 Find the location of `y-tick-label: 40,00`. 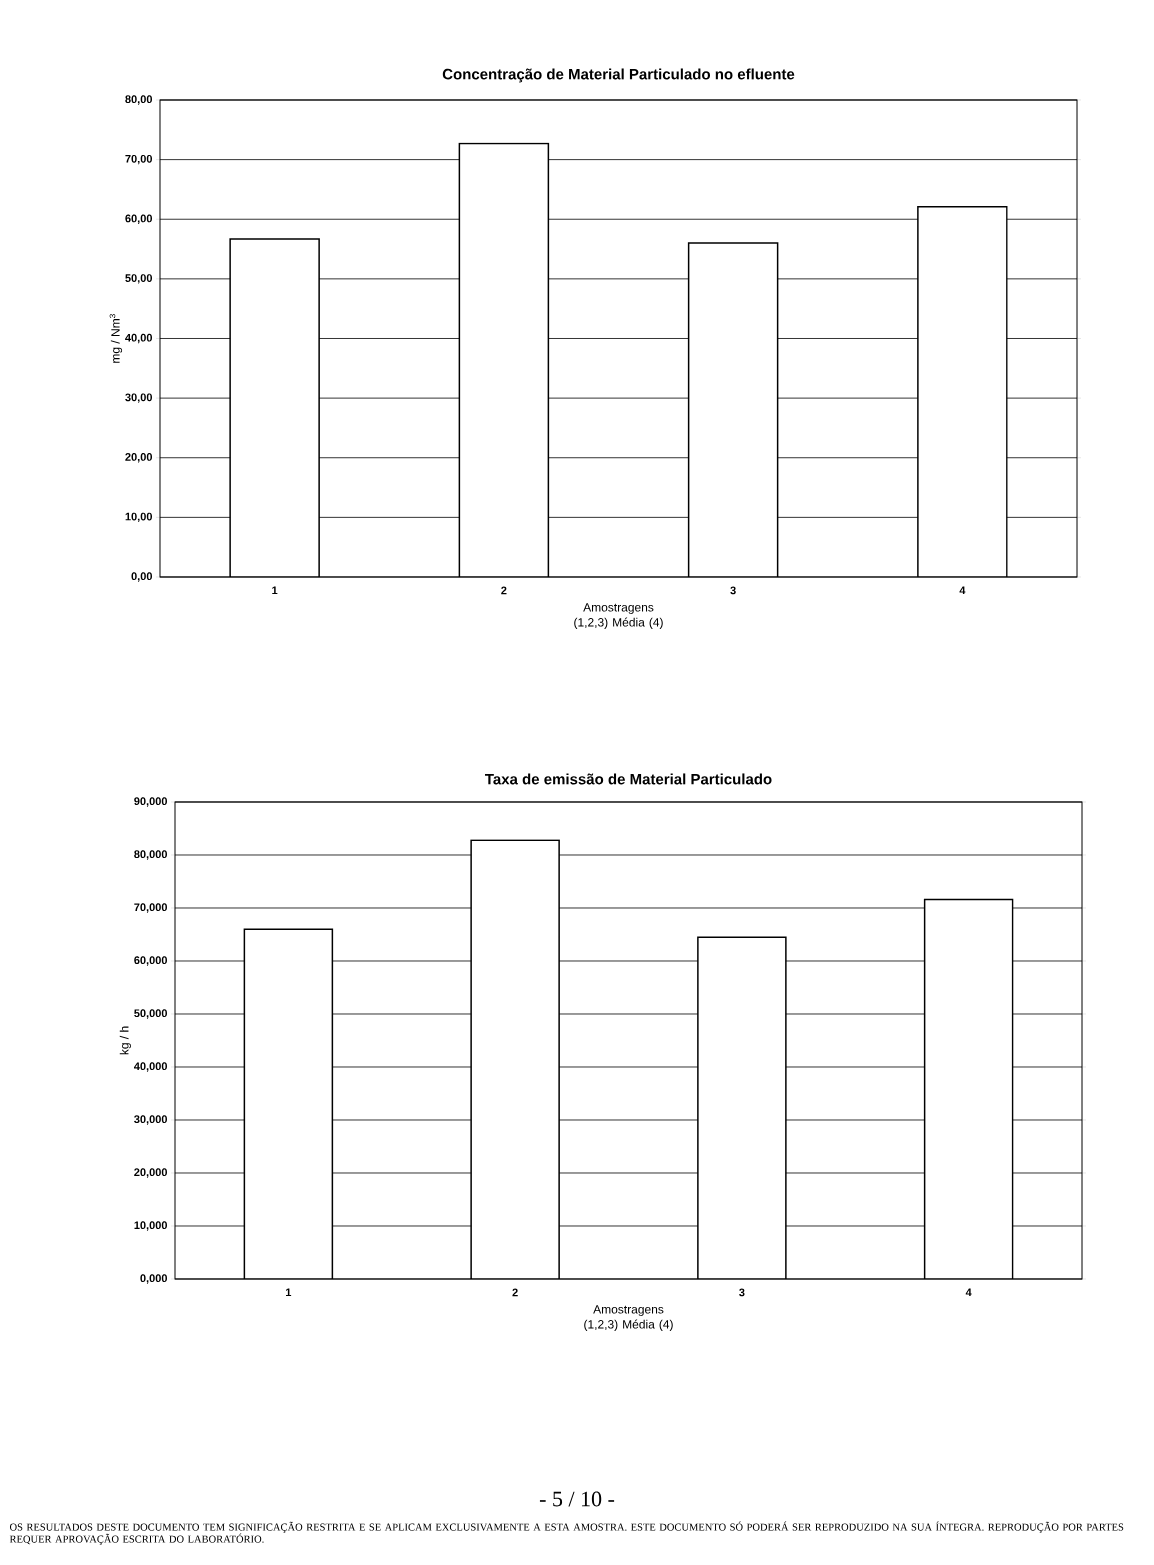

y-tick-label: 40,00 is located at coordinates (139, 338).